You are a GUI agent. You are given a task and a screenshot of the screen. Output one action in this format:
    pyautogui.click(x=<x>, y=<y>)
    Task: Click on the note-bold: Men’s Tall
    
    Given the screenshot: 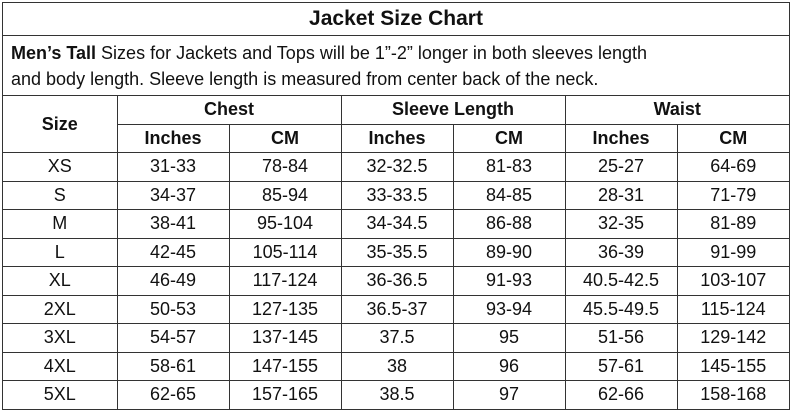 What is the action you would take?
    pyautogui.click(x=54, y=53)
    